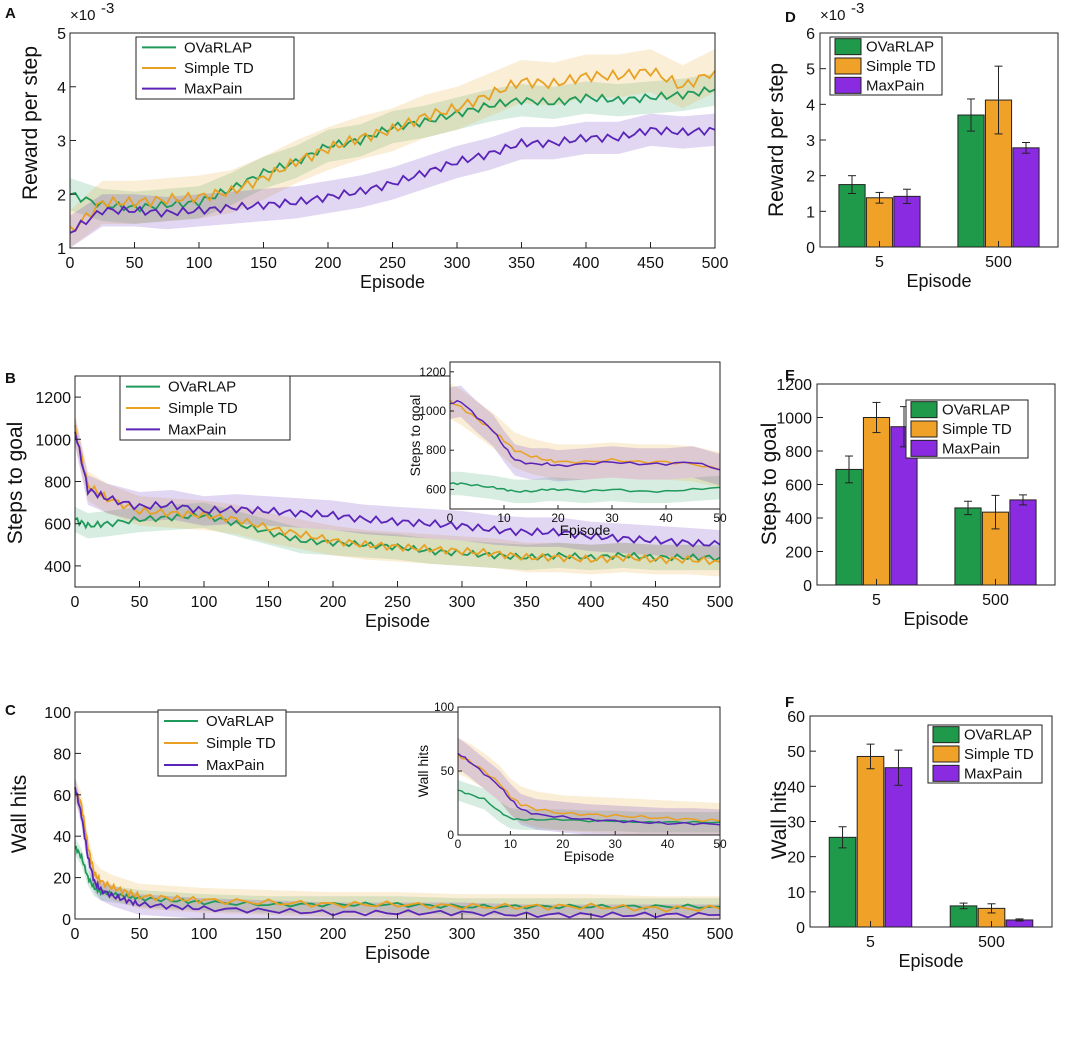 This screenshot has width=1071, height=1054. Describe the element at coordinates (62, 754) in the screenshot. I see `y-tick-label: 80` at that location.